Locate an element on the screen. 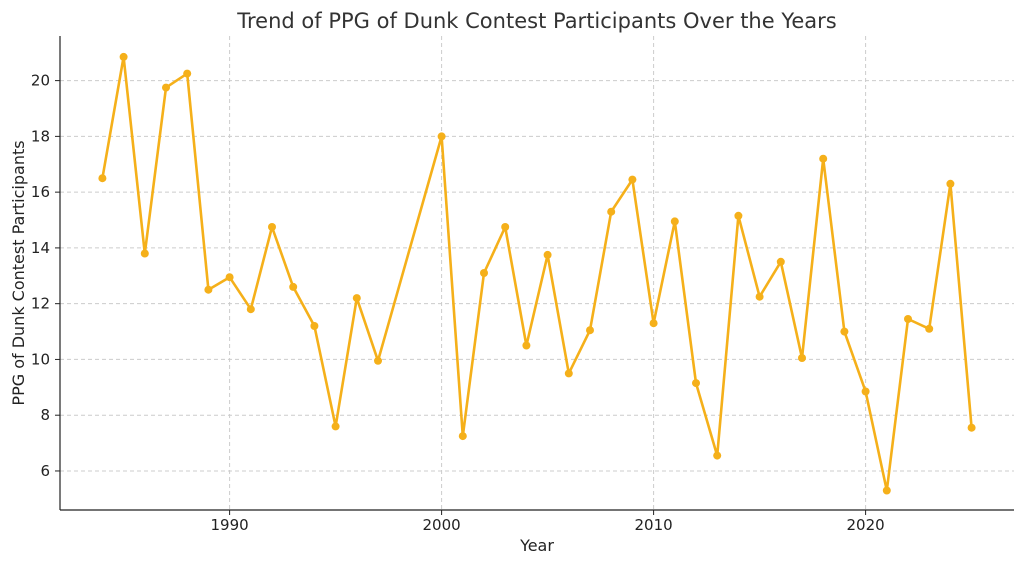 The image size is (1024, 565). y-tick-label: 8 is located at coordinates (45, 415).